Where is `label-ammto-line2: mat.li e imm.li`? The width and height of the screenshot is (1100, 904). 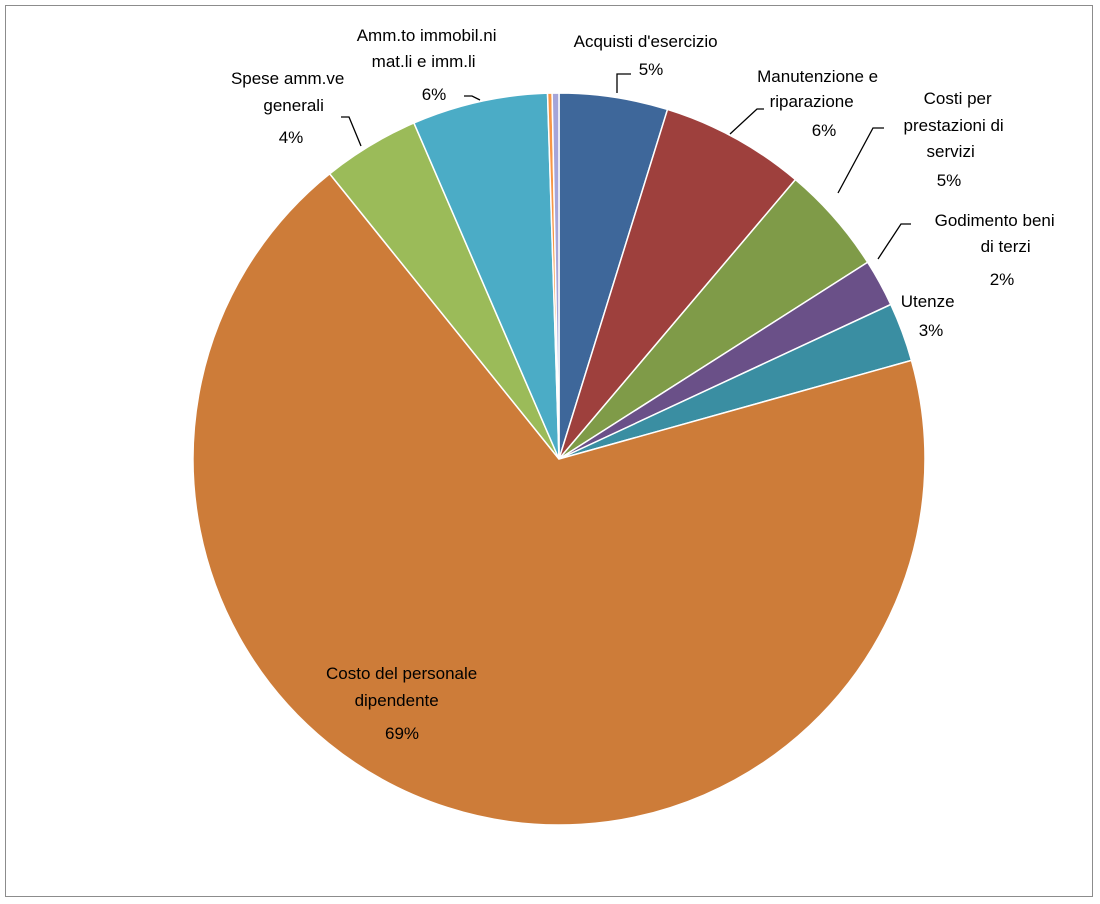 label-ammto-line2: mat.li e imm.li is located at coordinates (424, 61).